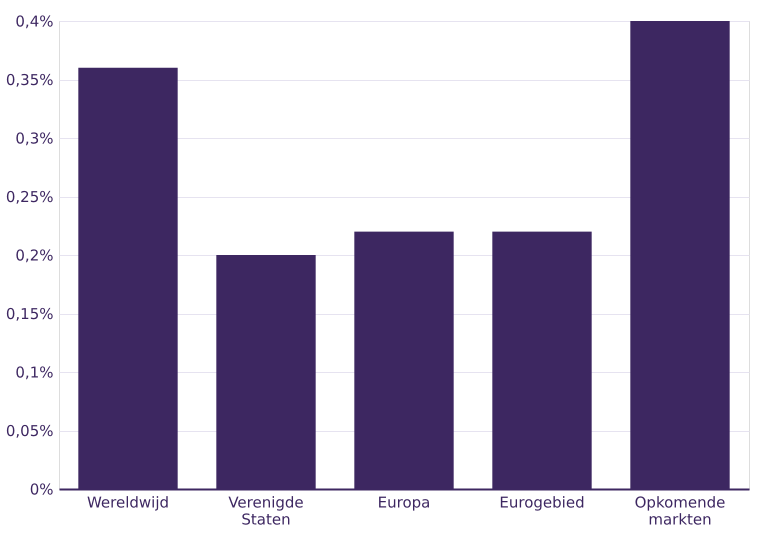  What do you see at coordinates (42, 489) in the screenshot?
I see `y-tick-label: 0%` at bounding box center [42, 489].